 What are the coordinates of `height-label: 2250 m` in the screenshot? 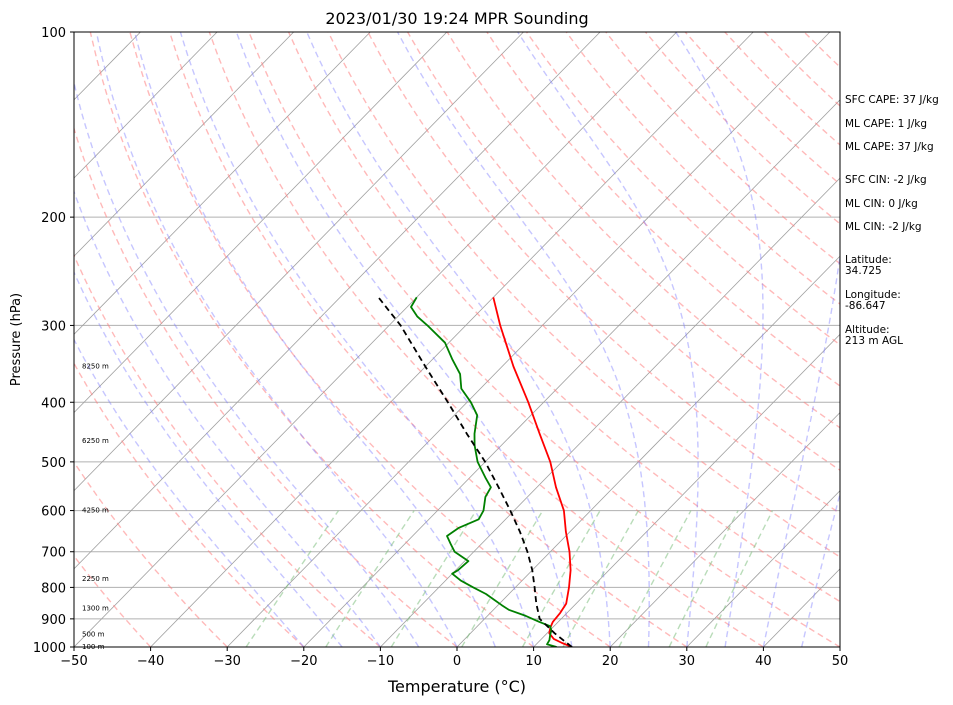 It's located at (95, 579).